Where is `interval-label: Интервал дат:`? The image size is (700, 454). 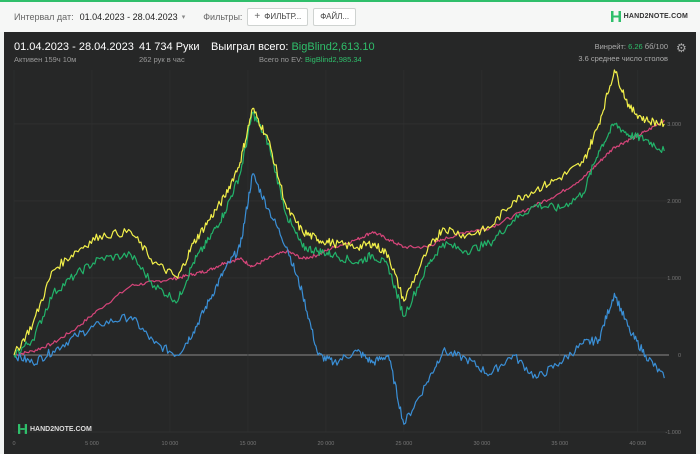
interval-label: Интервал дат: is located at coordinates (44, 17).